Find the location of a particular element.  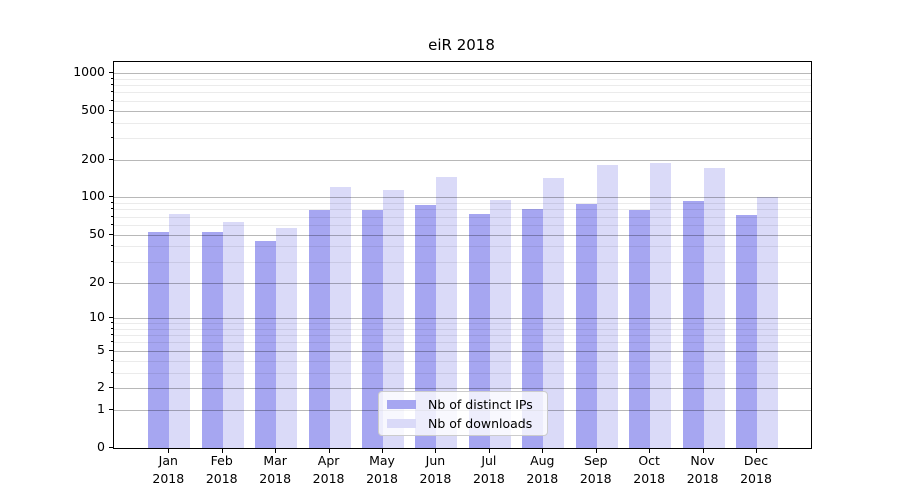

y-tick-label: 5 is located at coordinates (101, 349).